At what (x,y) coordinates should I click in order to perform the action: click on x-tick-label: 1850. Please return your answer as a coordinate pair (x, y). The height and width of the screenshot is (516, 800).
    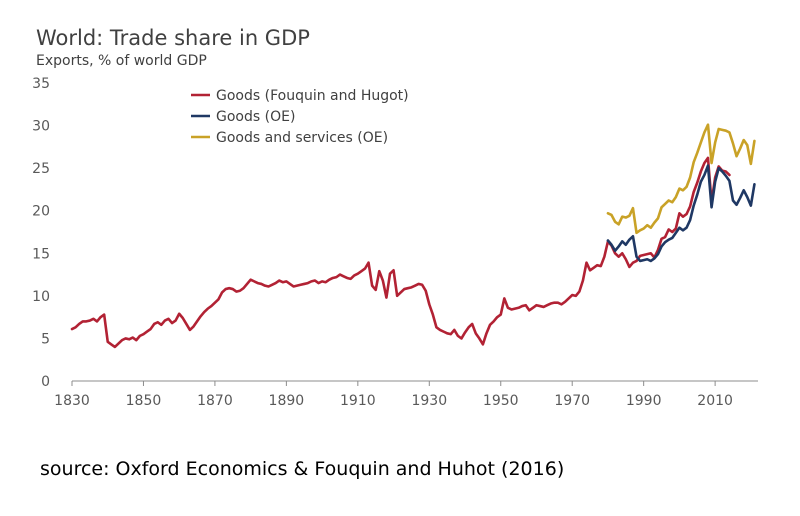
    Looking at the image, I should click on (144, 401).